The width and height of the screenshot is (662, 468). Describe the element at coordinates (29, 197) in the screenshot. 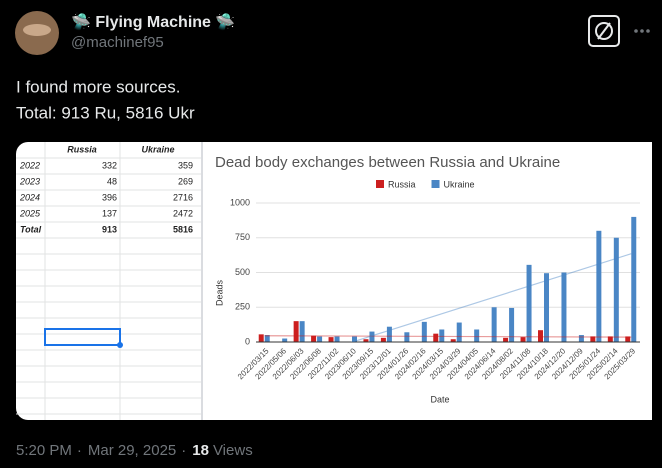

I see `row-label: 2024` at that location.